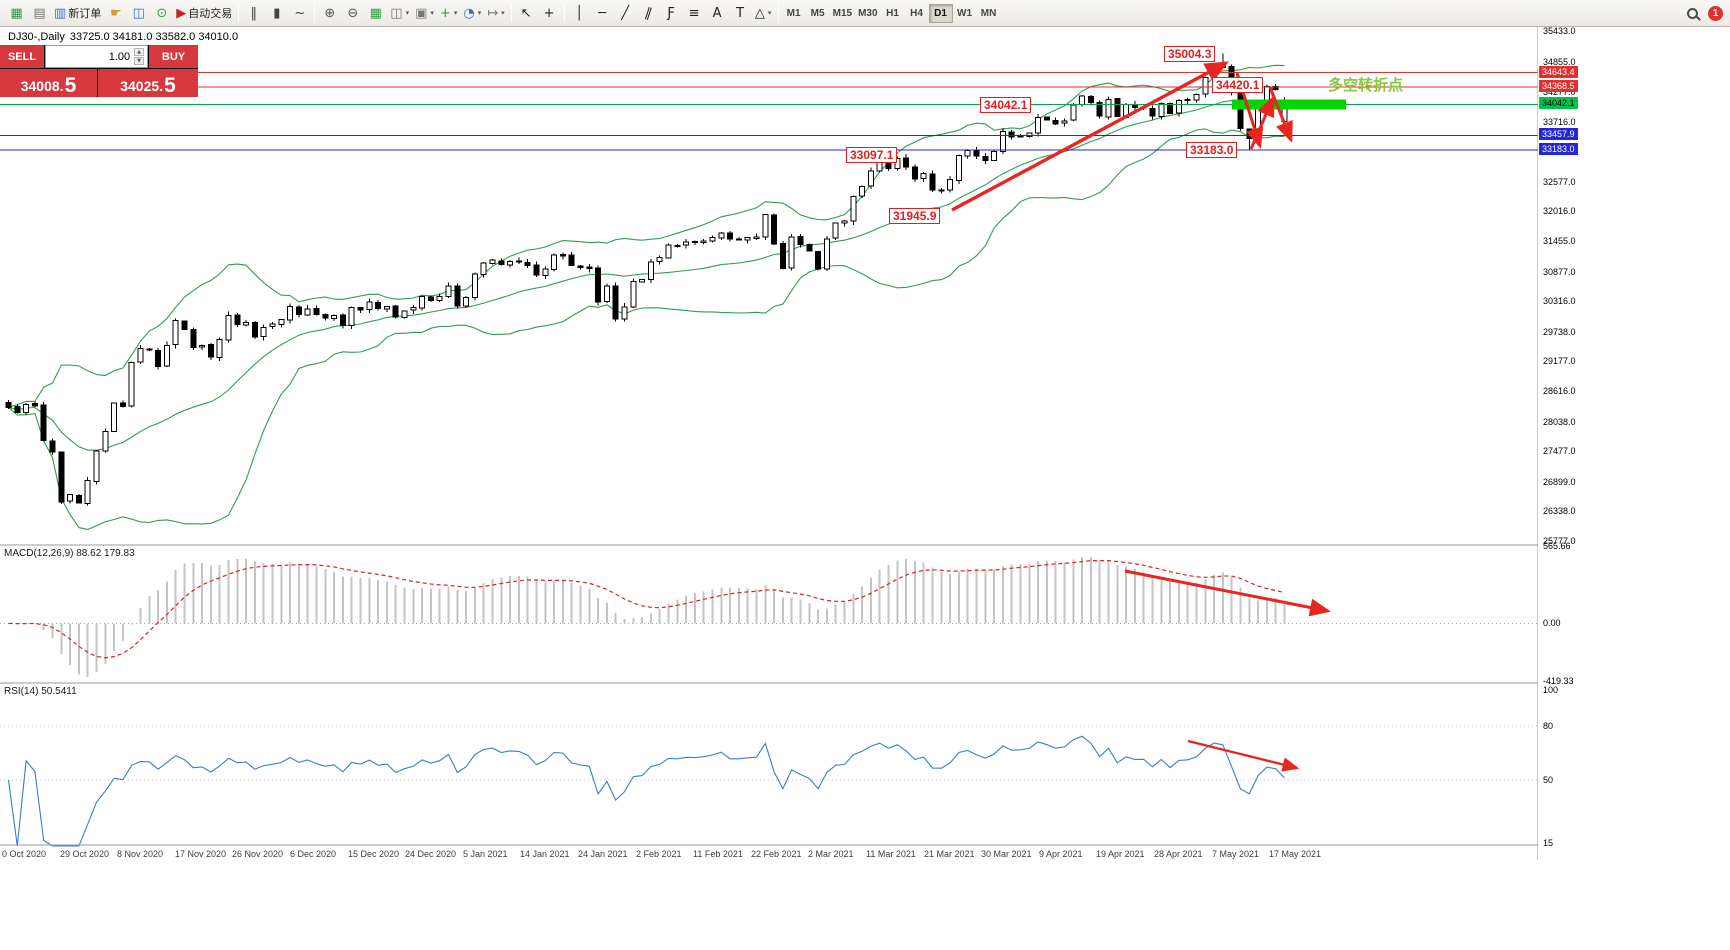  What do you see at coordinates (472, 13) in the screenshot?
I see `periods-button: ◔ ▾` at bounding box center [472, 13].